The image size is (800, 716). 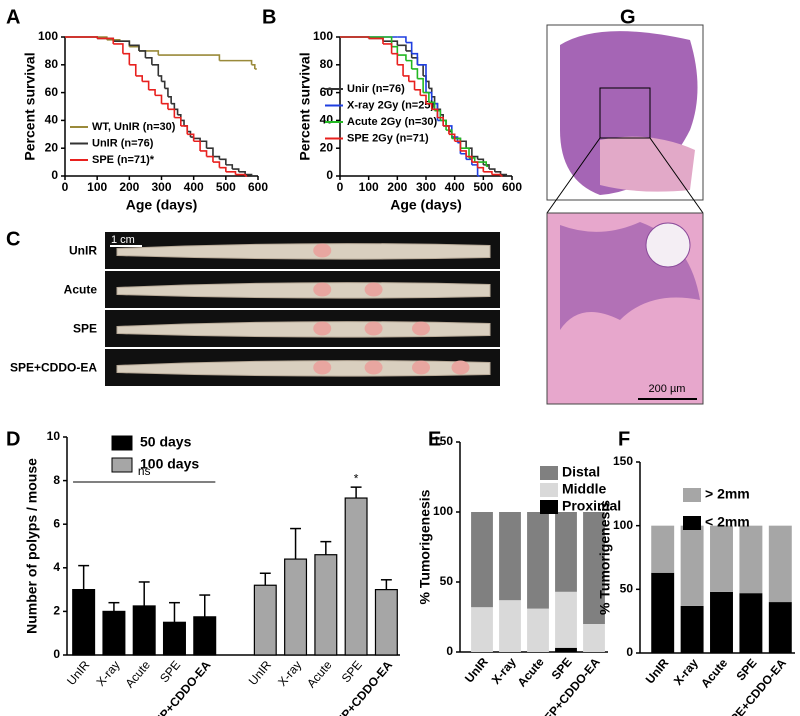 What do you see at coordinates (388, 138) in the screenshot?
I see `legend-label: SPE 2Gy (n=71)` at bounding box center [388, 138].